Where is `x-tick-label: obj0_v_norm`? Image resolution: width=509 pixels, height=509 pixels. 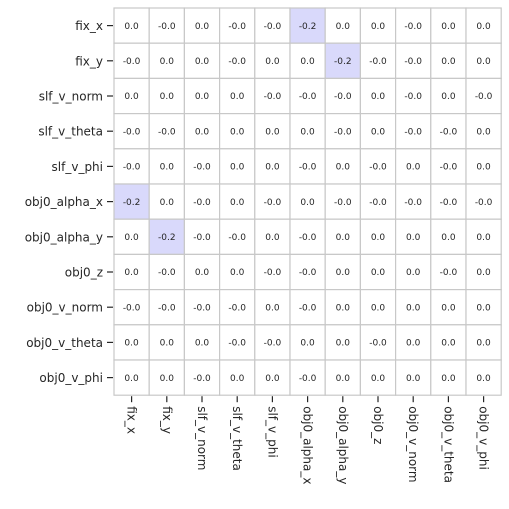 x-tick-label: obj0_v_norm is located at coordinates (413, 444).